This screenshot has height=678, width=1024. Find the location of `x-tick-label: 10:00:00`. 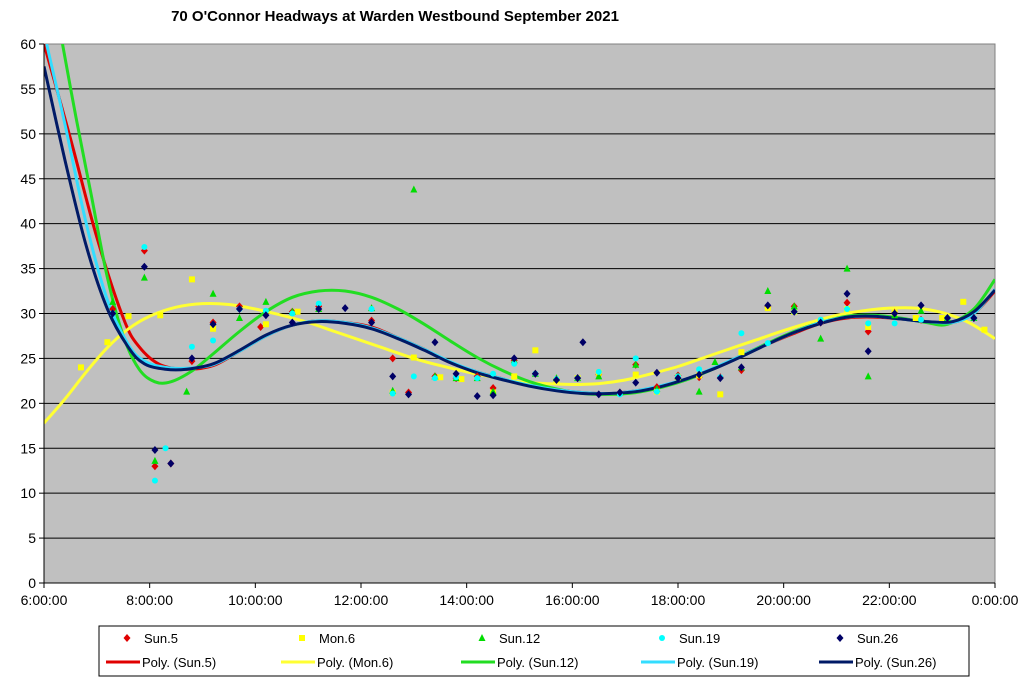

x-tick-label: 10:00:00 is located at coordinates (255, 600).